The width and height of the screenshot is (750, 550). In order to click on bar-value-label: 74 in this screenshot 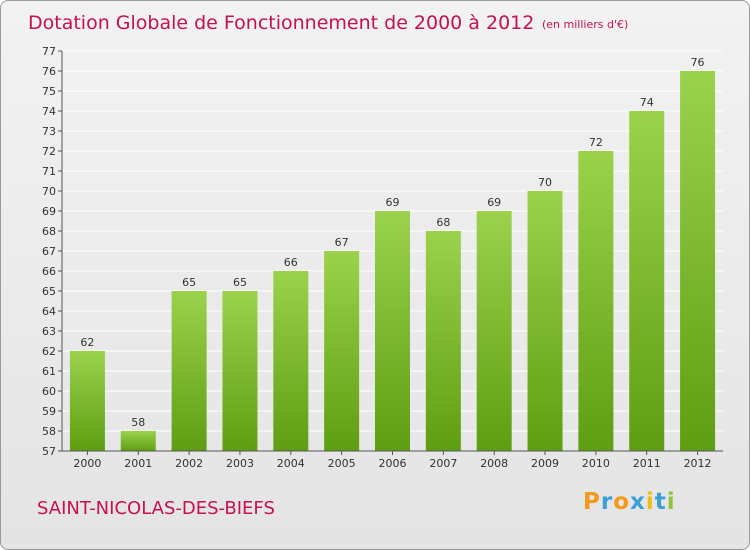, I will do `click(647, 102)`.